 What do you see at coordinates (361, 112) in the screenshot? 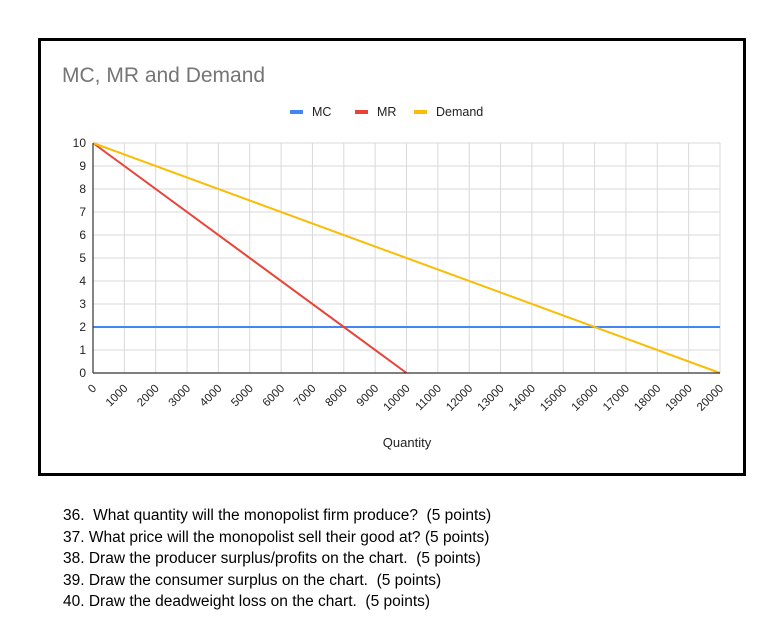
I see `legend-swatch-mr` at bounding box center [361, 112].